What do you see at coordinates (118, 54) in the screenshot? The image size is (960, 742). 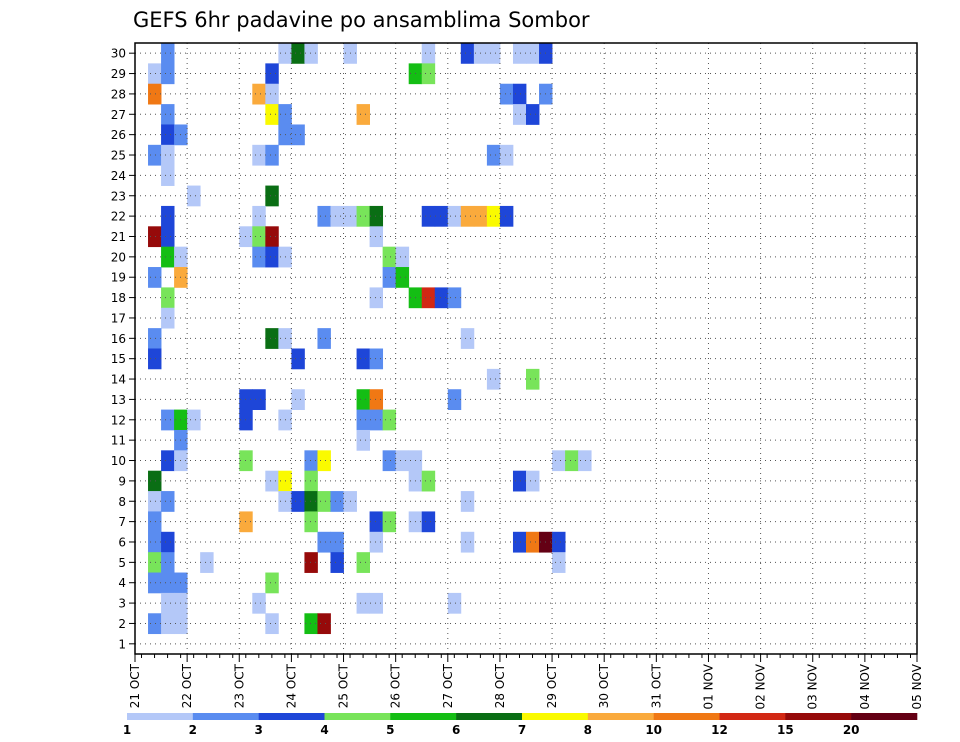 I see `y-tick-label: 30` at bounding box center [118, 54].